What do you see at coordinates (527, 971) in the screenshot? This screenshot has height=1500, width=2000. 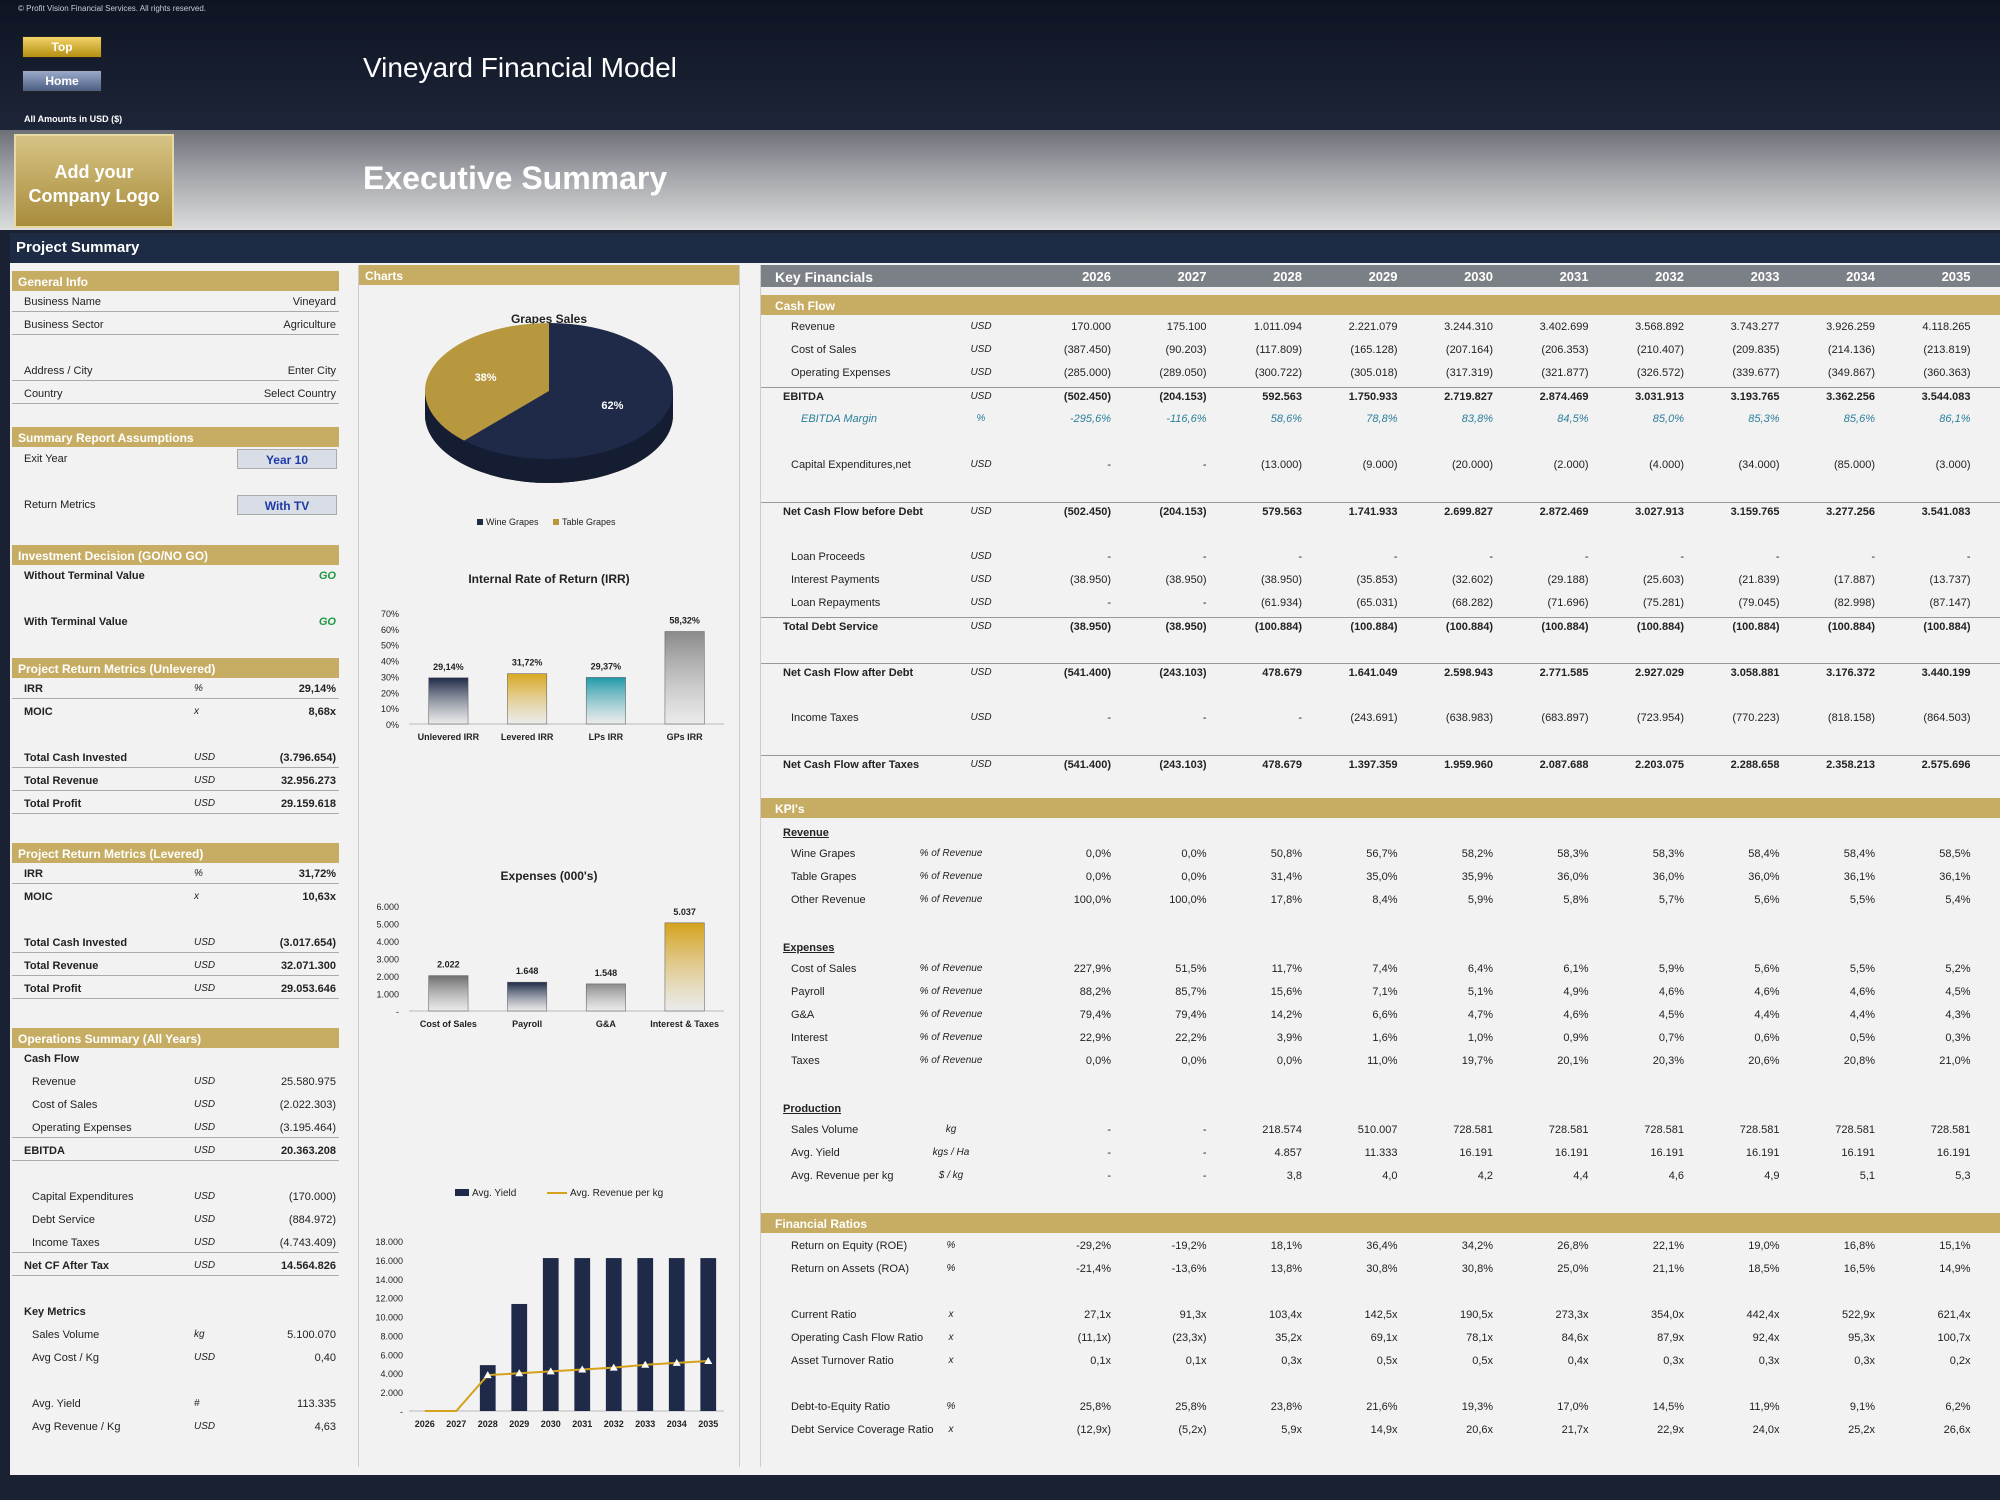 I see `bar-data-label: 1.648` at bounding box center [527, 971].